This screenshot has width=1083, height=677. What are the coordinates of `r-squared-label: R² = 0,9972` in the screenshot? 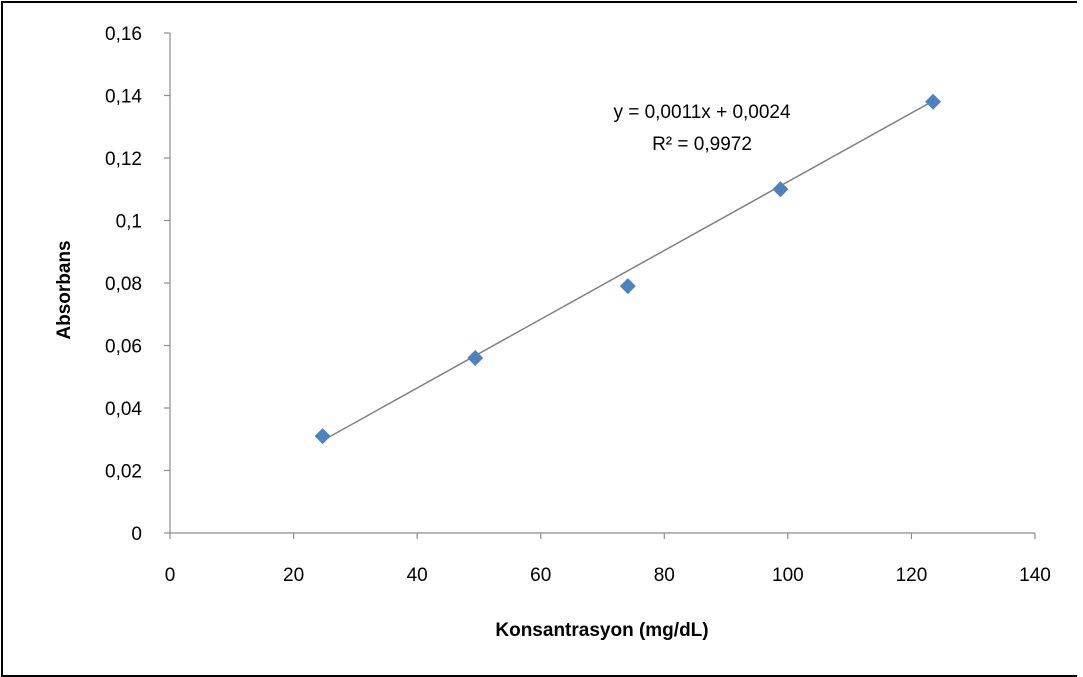 It's located at (702, 144).